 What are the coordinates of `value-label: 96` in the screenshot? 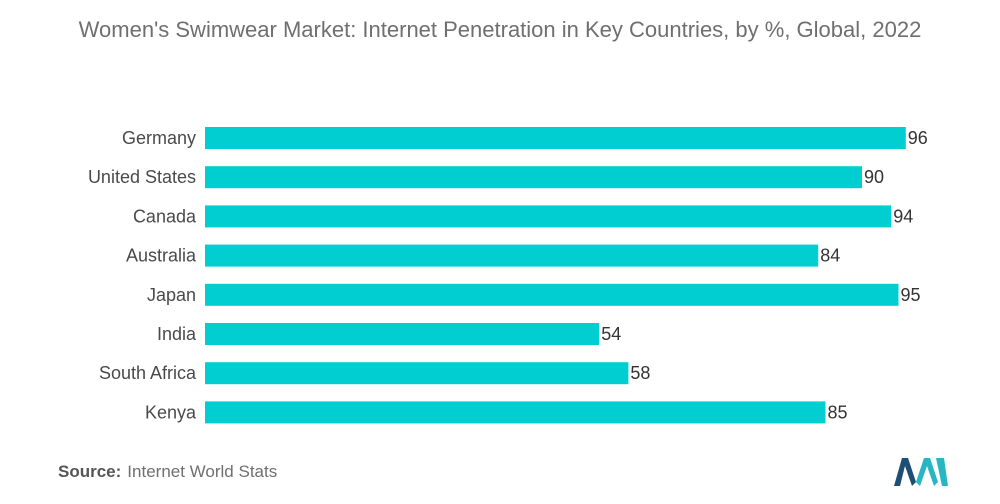 It's located at (918, 138).